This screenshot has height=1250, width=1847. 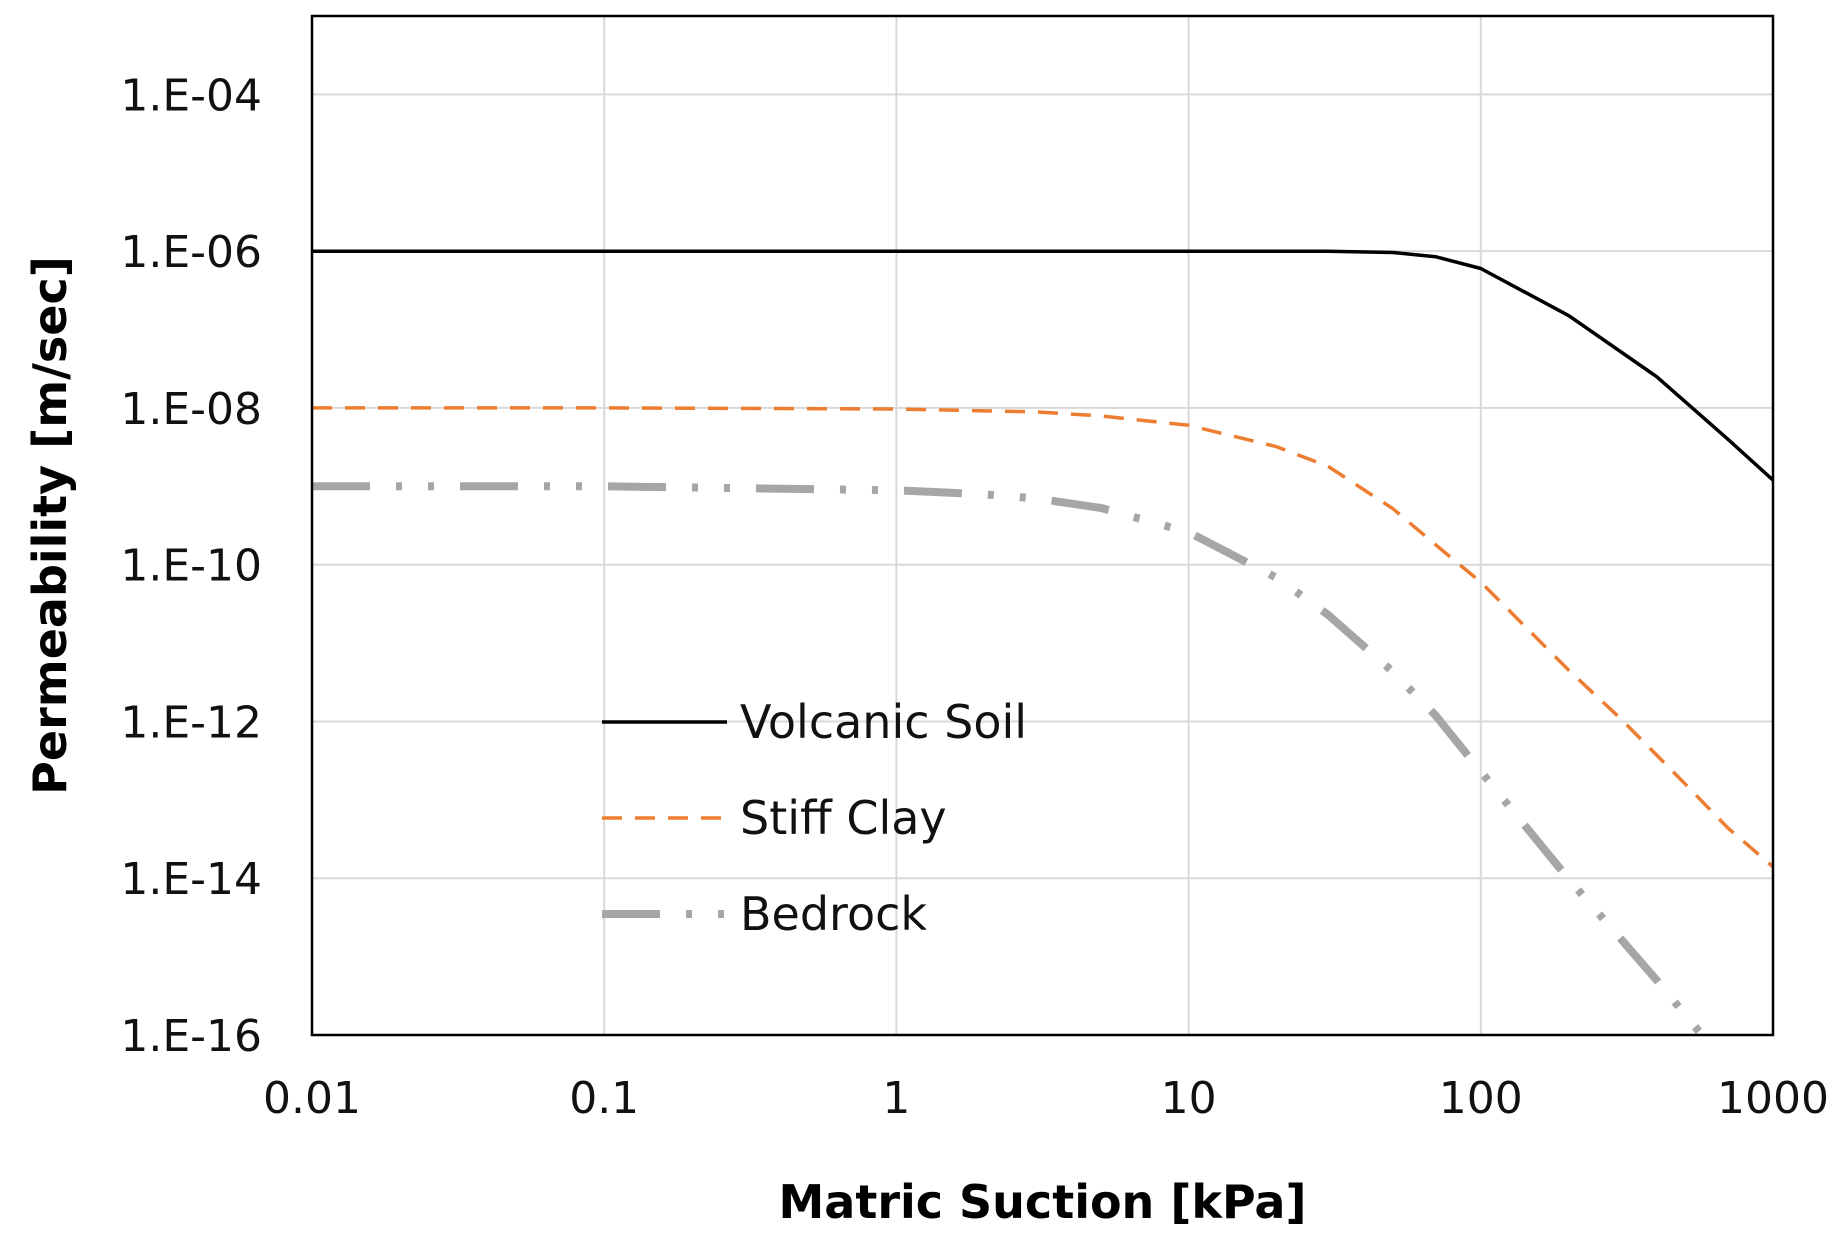 I want to click on legend-label-stiff-clay: Stiff Clay, so click(x=843, y=818).